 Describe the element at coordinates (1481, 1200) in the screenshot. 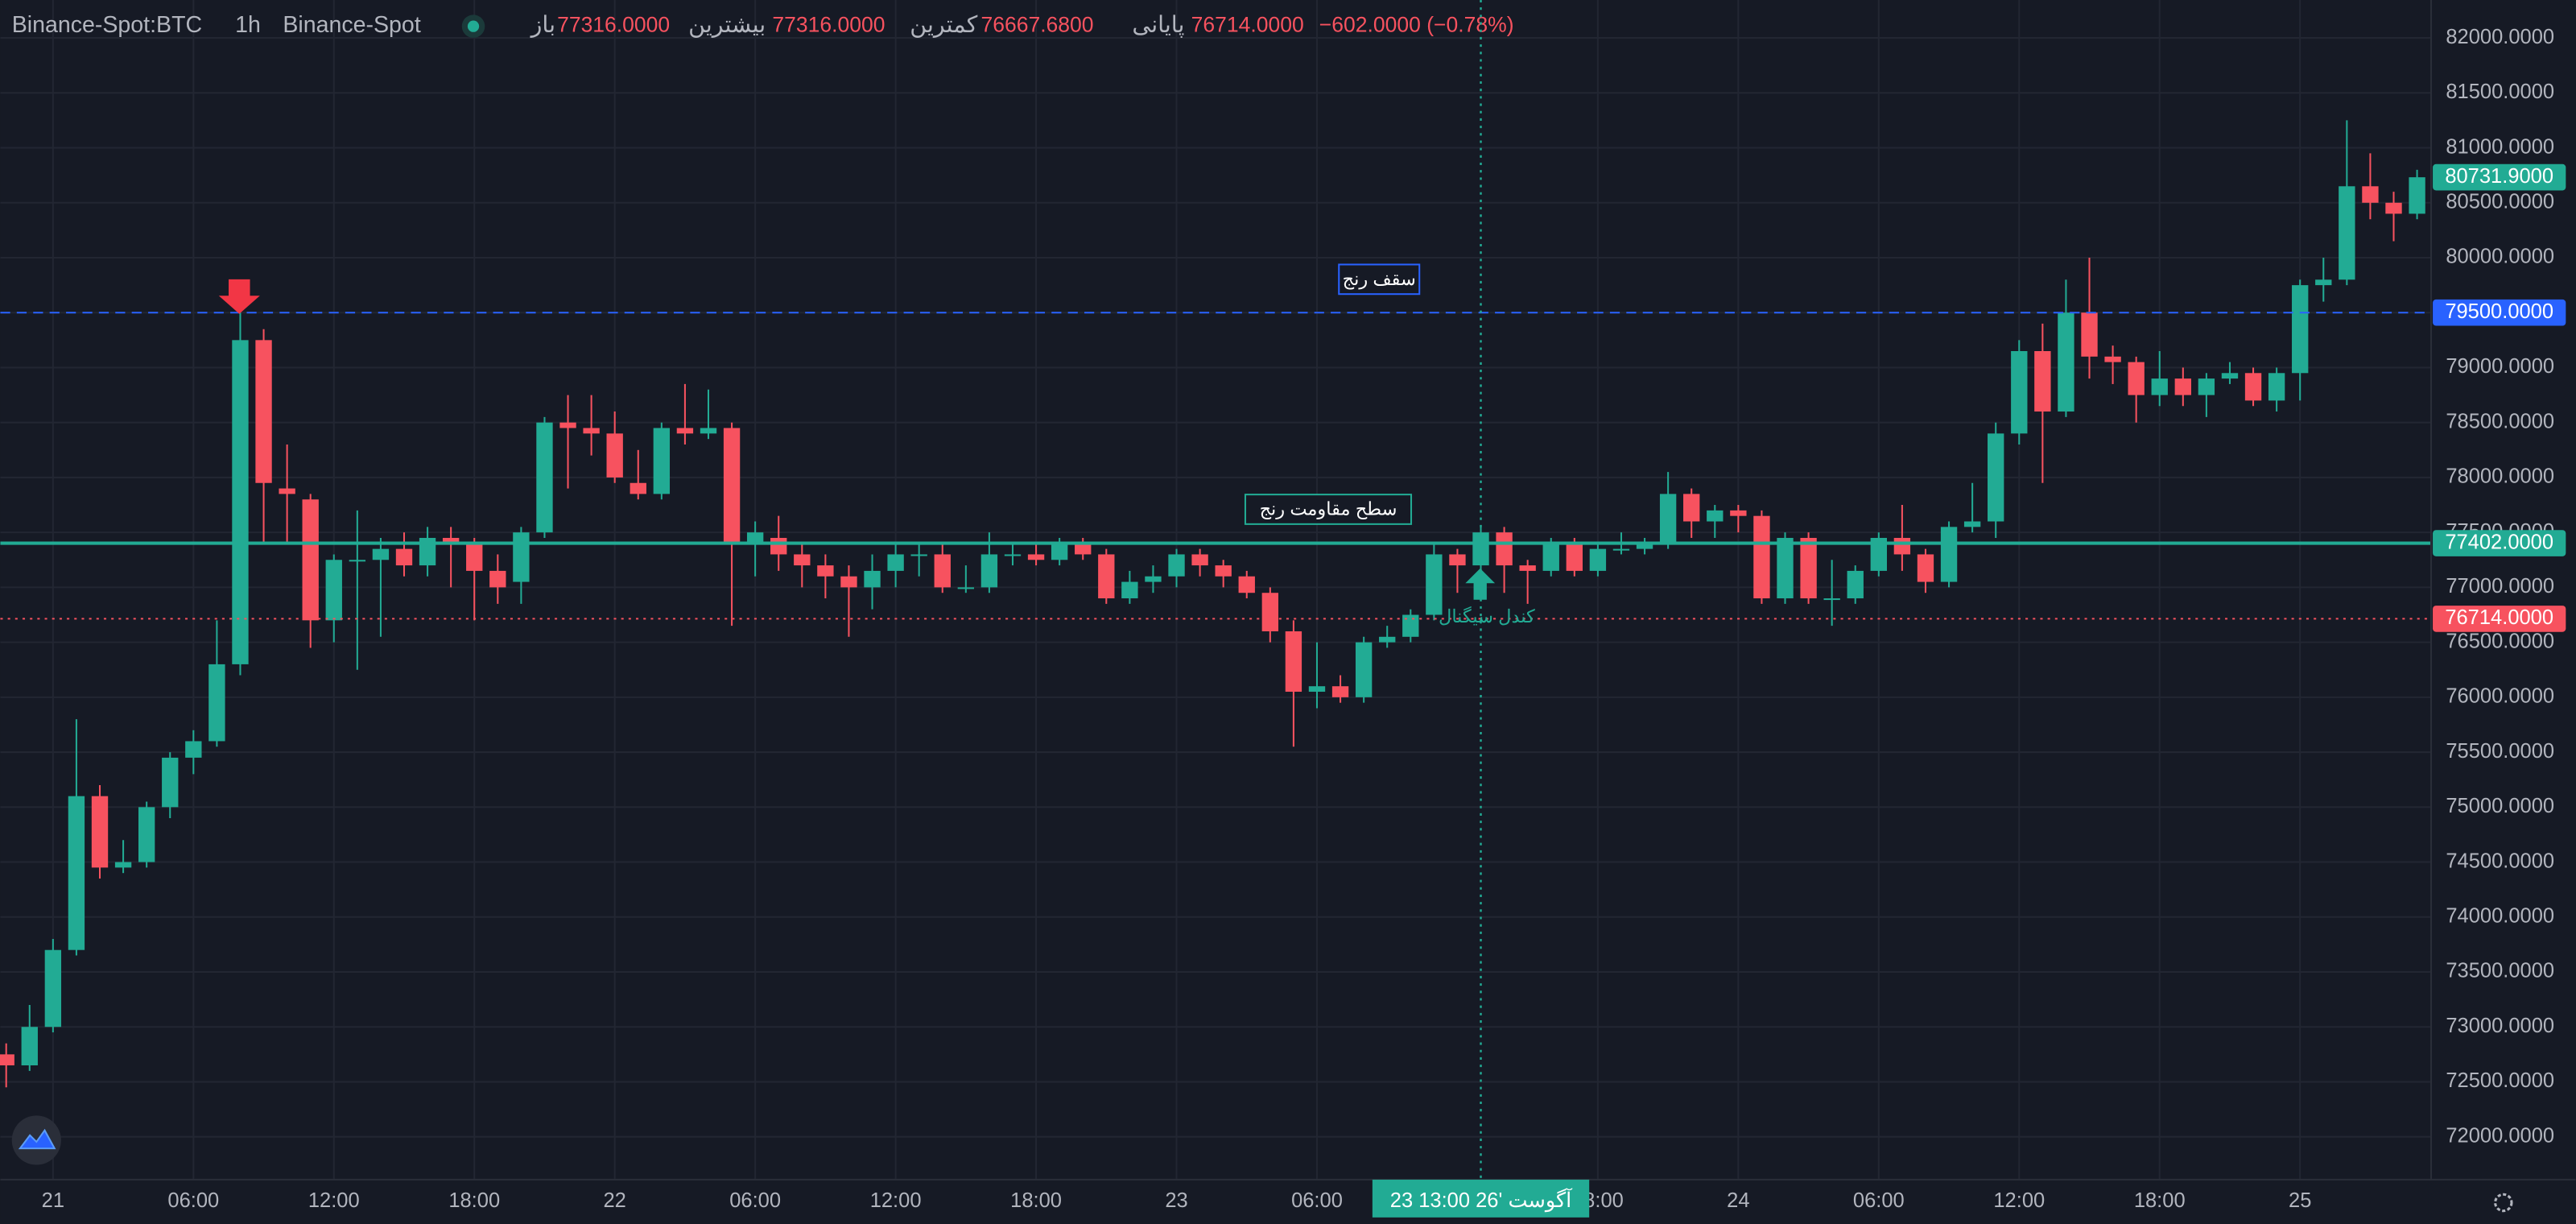

I see `crosshair-label: 23 آگوست '26 13:00` at that location.